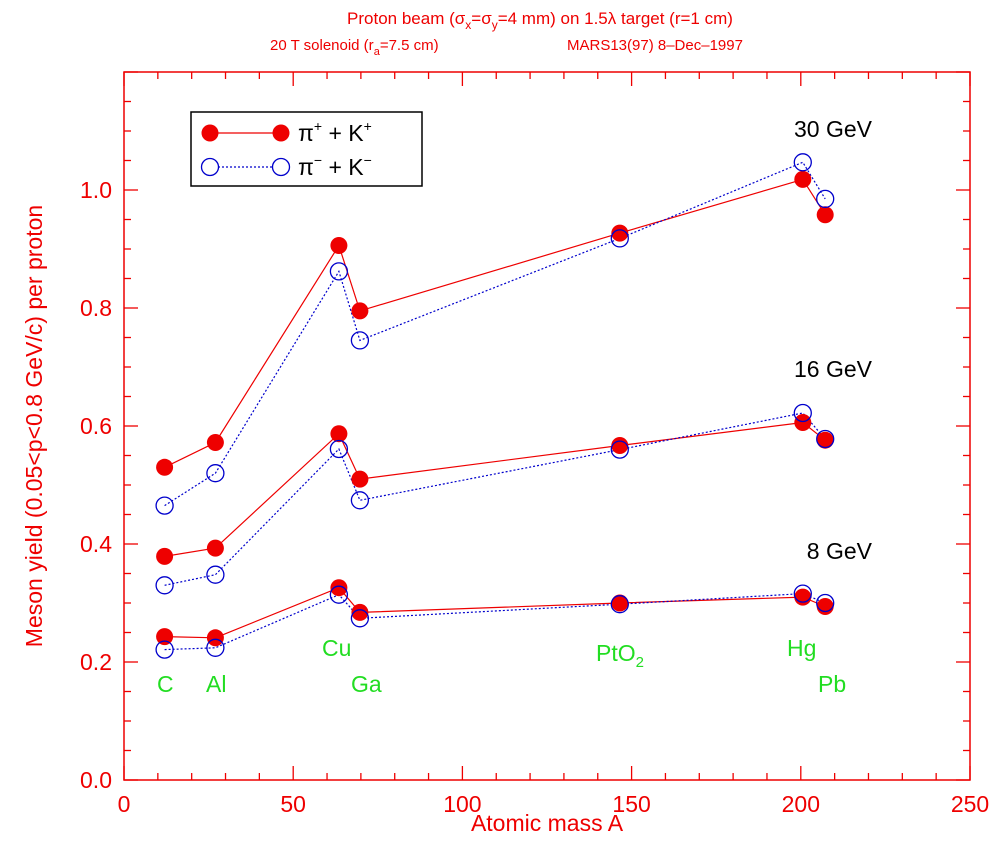 The height and width of the screenshot is (860, 1005). Describe the element at coordinates (216, 684) in the screenshot. I see `element-label-al: Al` at that location.